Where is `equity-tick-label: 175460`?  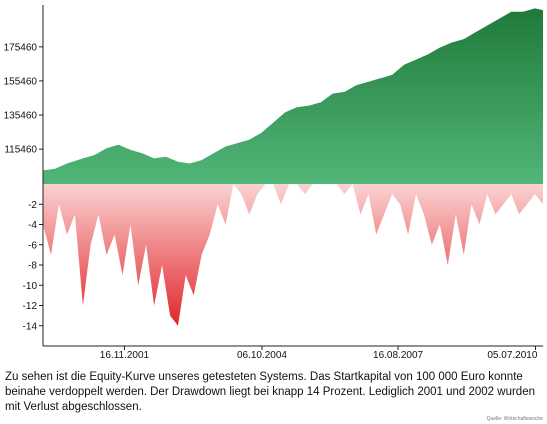
equity-tick-label: 175460 is located at coordinates (21, 47).